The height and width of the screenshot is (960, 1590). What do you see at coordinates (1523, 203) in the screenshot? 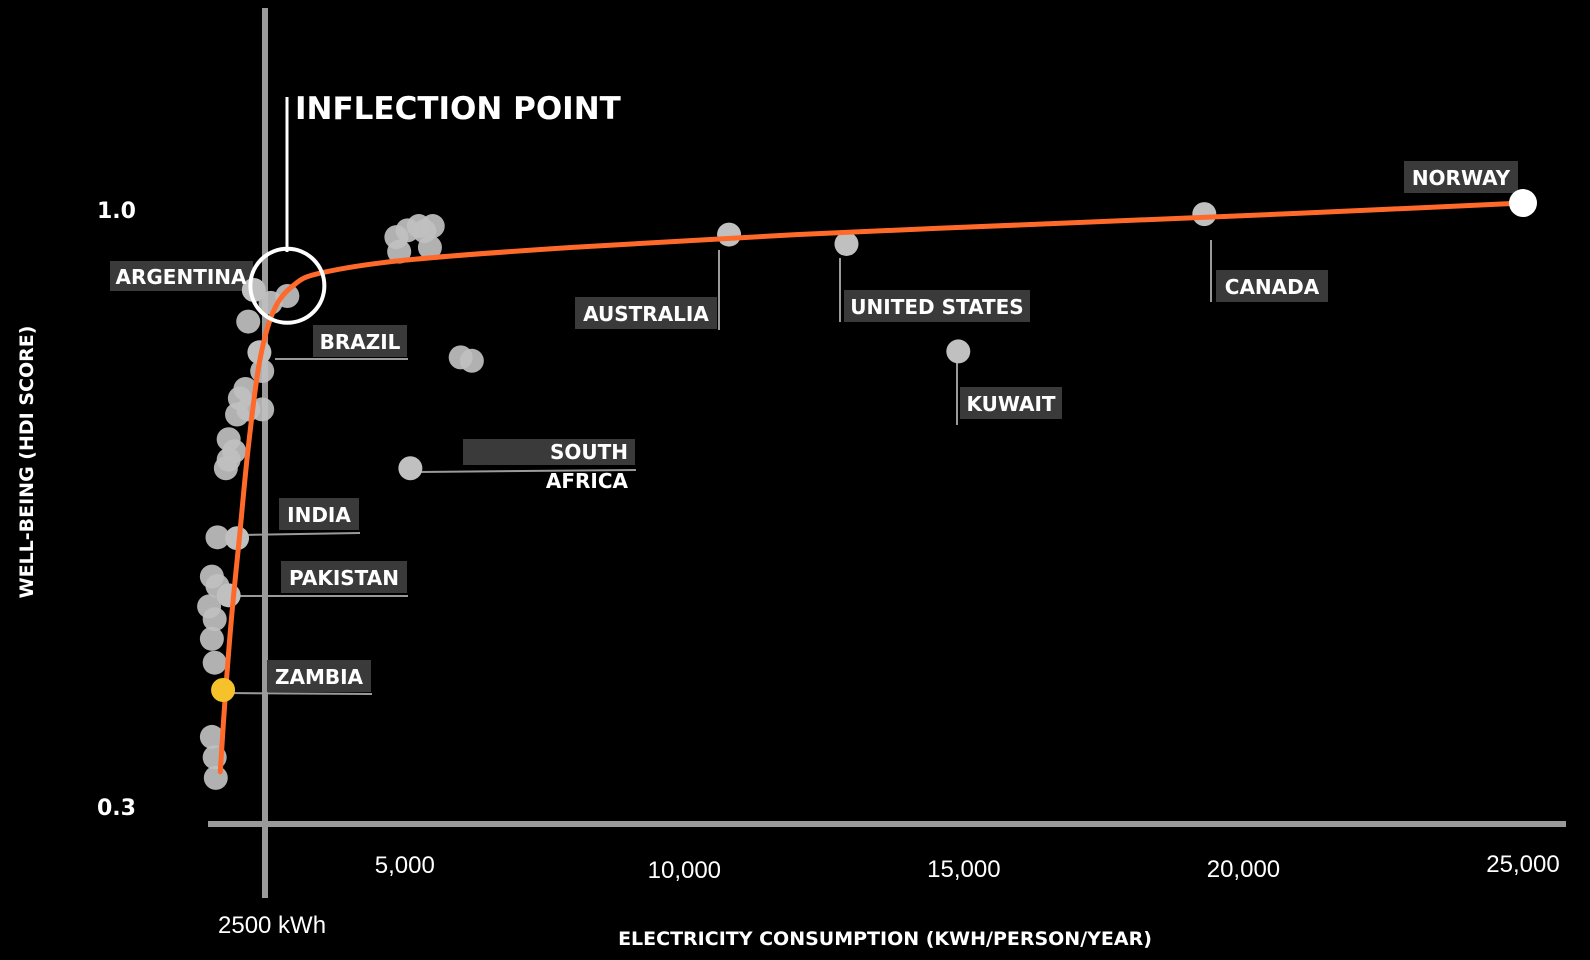
I see `point-norway` at bounding box center [1523, 203].